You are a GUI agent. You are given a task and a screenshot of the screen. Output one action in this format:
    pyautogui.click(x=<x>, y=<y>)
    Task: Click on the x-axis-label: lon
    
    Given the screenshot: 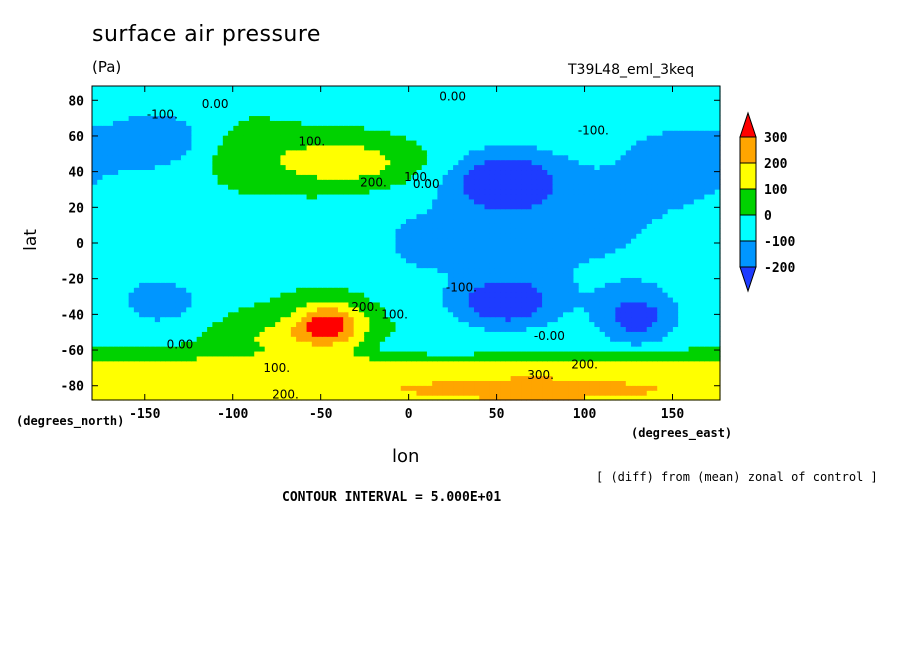 What is the action you would take?
    pyautogui.click(x=406, y=456)
    